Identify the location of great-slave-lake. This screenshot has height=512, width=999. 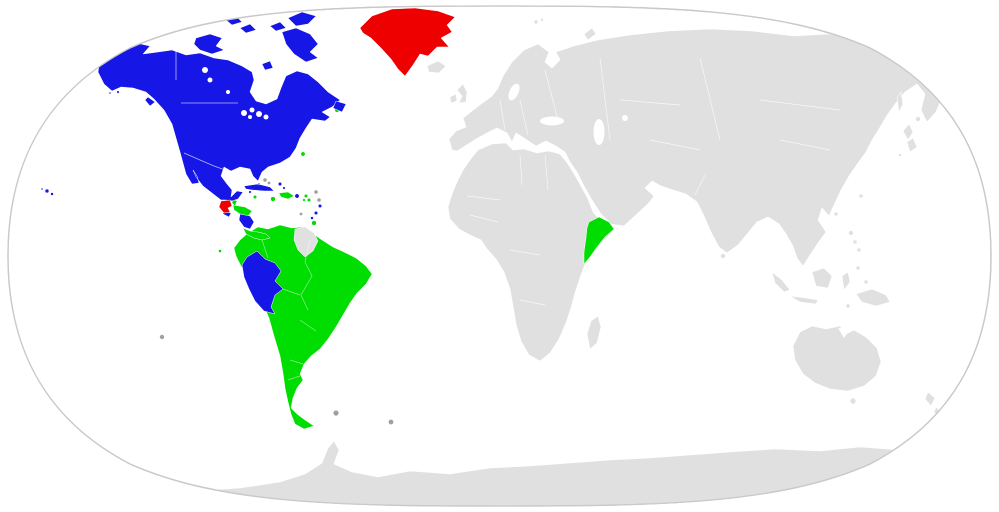
(210, 80).